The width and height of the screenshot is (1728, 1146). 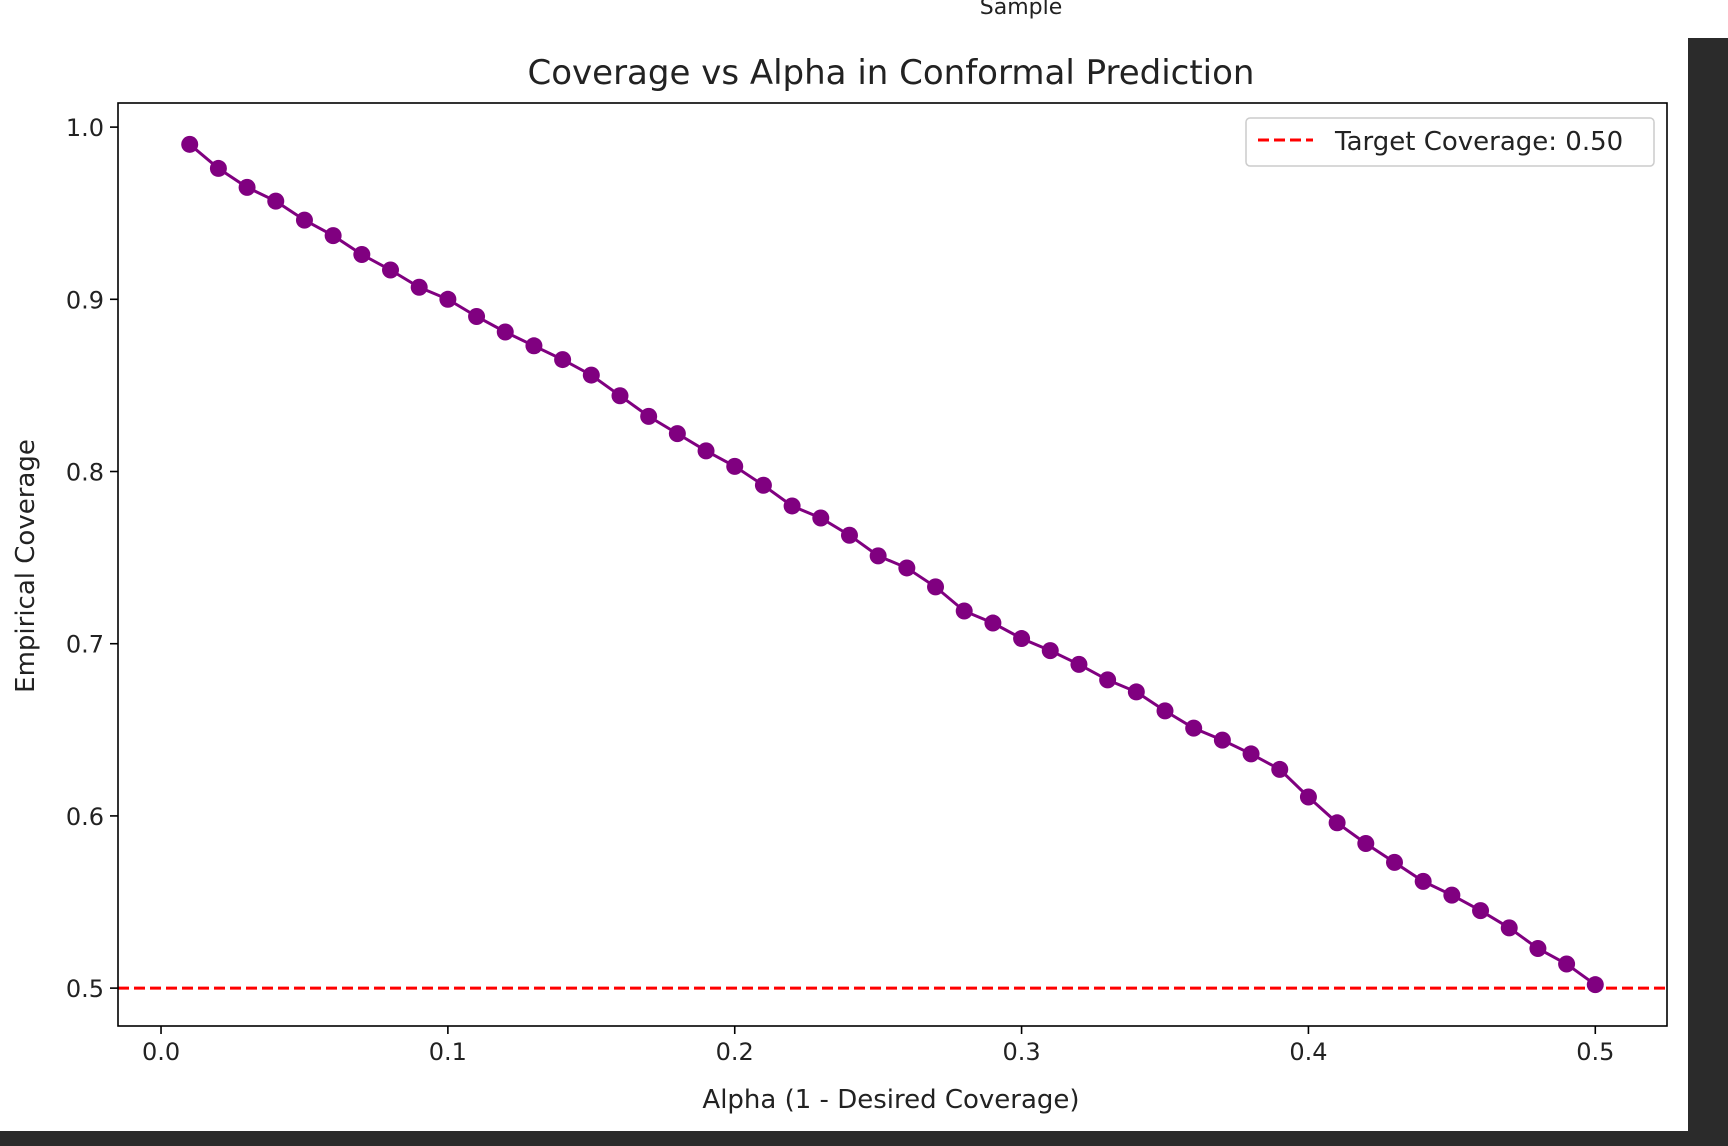 What do you see at coordinates (85, 300) in the screenshot?
I see `y-tick-label: 0.9` at bounding box center [85, 300].